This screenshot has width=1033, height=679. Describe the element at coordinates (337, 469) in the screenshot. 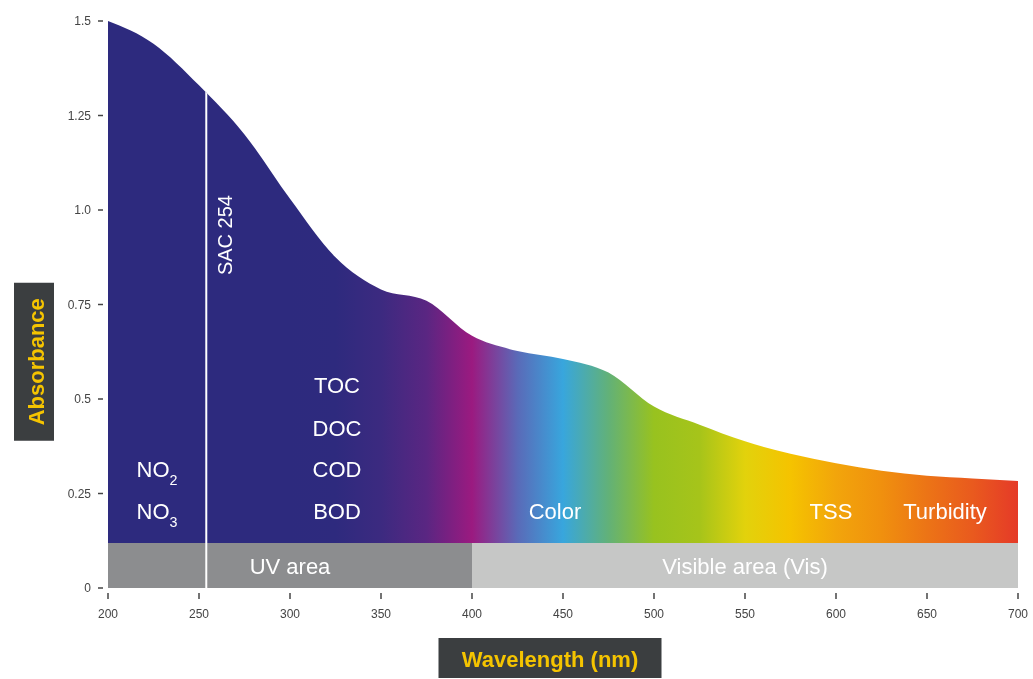

I see `annotation: COD` at that location.